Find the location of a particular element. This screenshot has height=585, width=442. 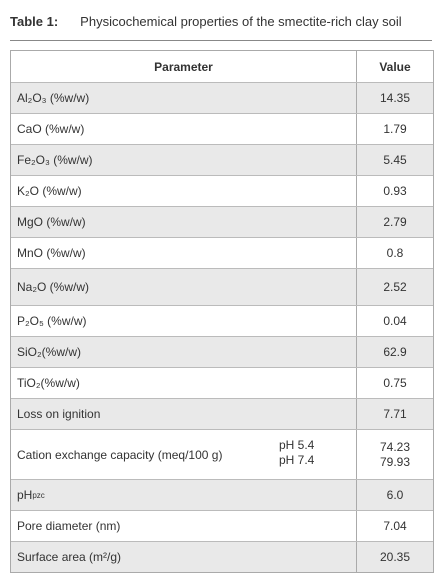

table-row: Al₂O₃ (%w/w) 14.35 is located at coordinates (222, 97).